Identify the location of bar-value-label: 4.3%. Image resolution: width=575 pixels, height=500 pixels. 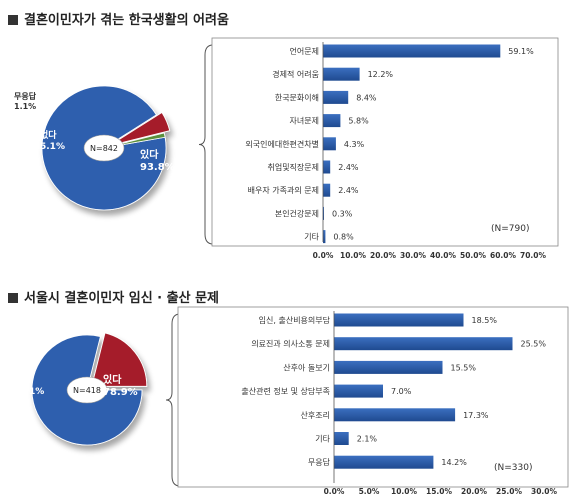
(354, 144).